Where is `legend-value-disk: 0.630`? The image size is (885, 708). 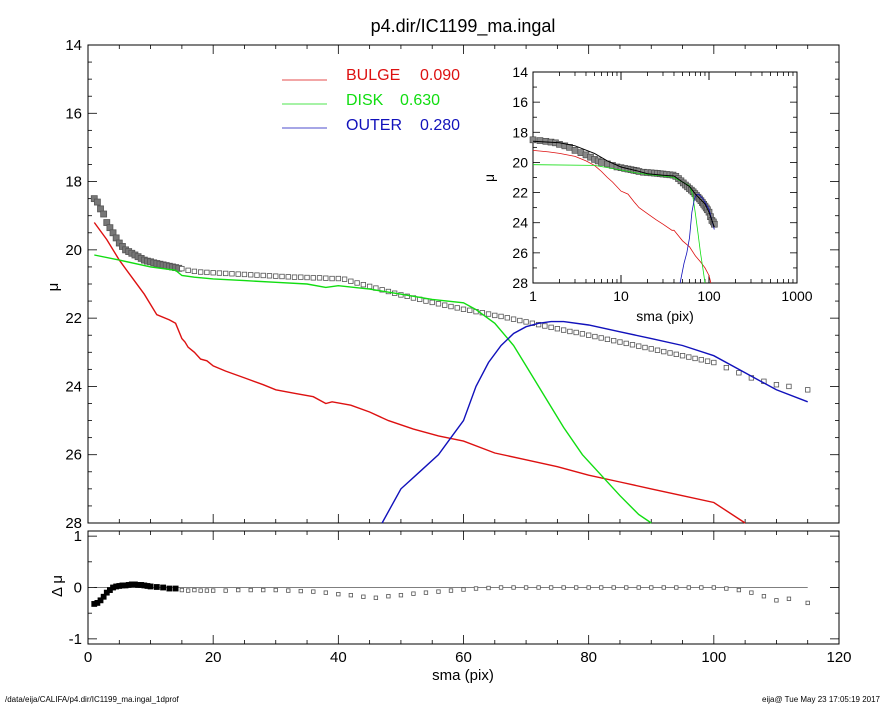 legend-value-disk: 0.630 is located at coordinates (420, 100).